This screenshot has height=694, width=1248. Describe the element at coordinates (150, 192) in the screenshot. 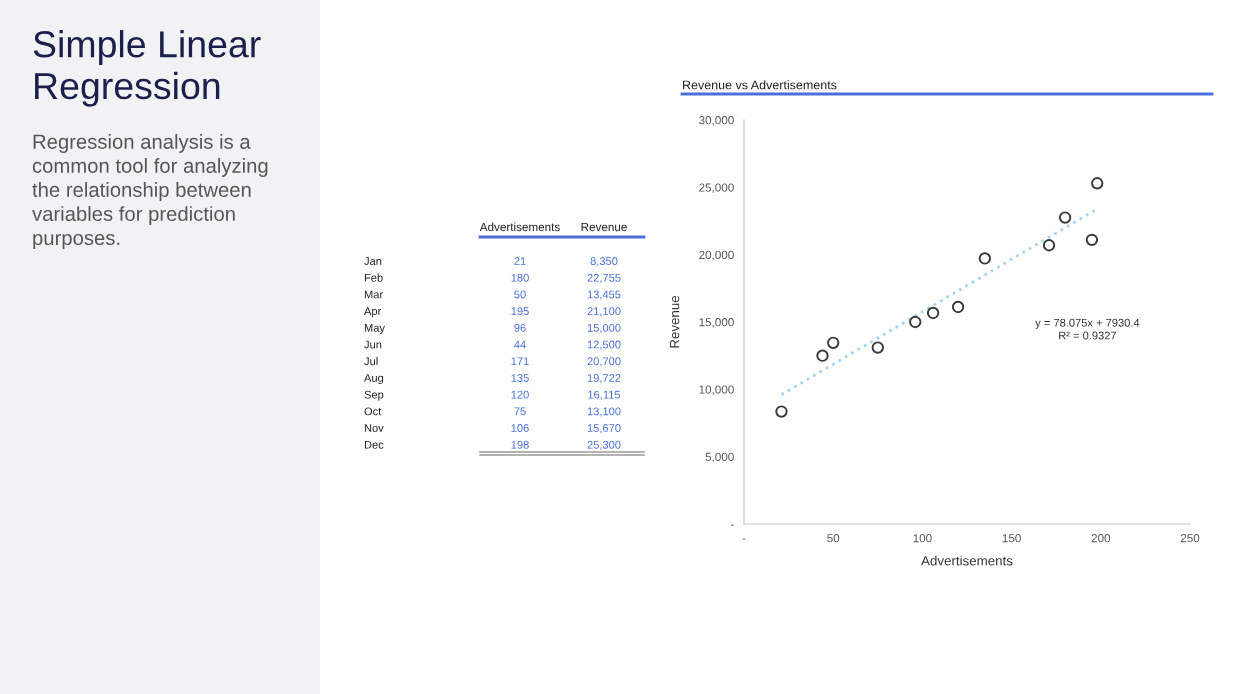

I see `text: Regression analysis is a common tool for analyzing the relationship between variables for prediction purposes.` at that location.